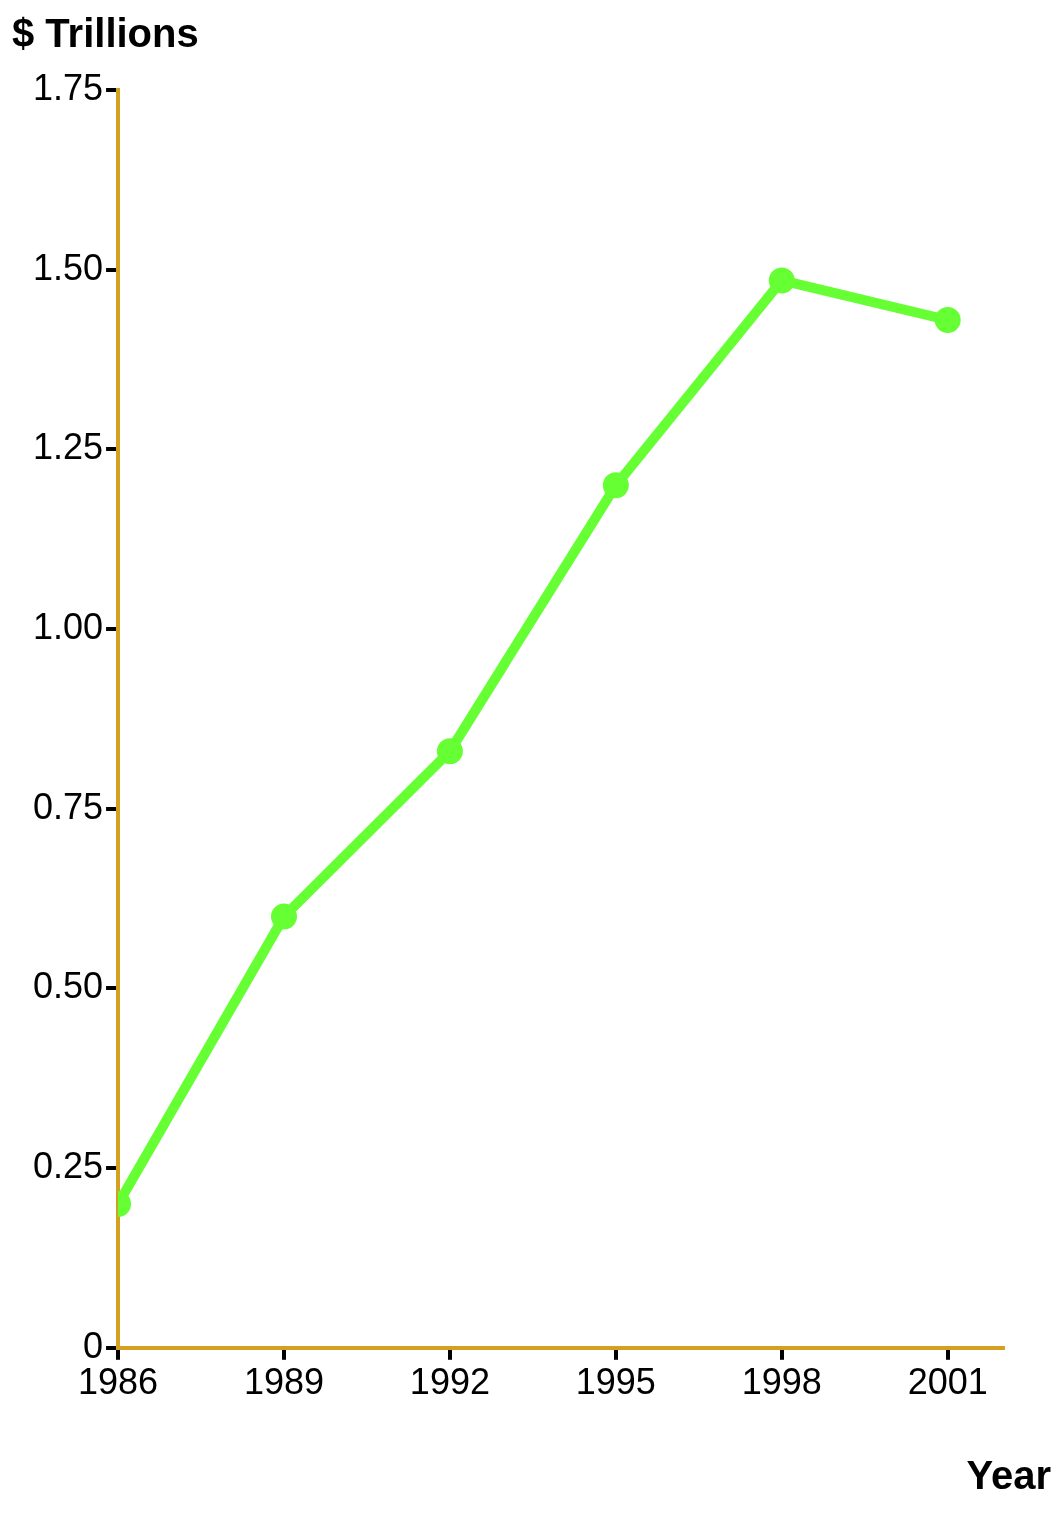  What do you see at coordinates (68, 1166) in the screenshot?
I see `y-tick-label: 0.25` at bounding box center [68, 1166].